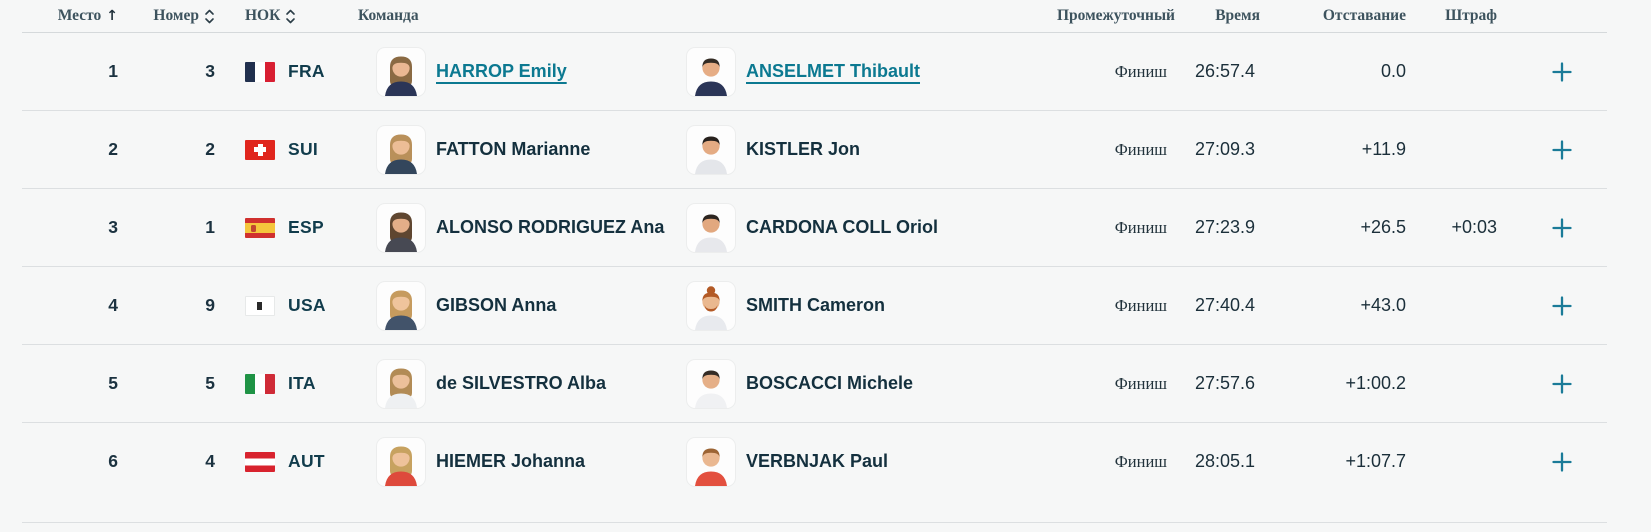 Image resolution: width=1651 pixels, height=532 pixels. What do you see at coordinates (210, 461) in the screenshot?
I see `bib-value: 4` at bounding box center [210, 461].